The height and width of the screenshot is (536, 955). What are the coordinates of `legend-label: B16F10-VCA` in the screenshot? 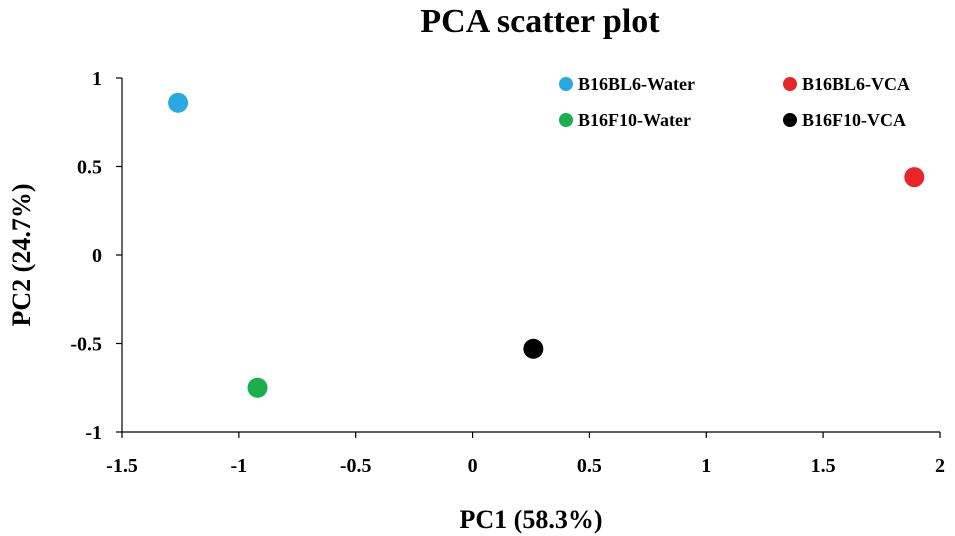 It's located at (854, 120).